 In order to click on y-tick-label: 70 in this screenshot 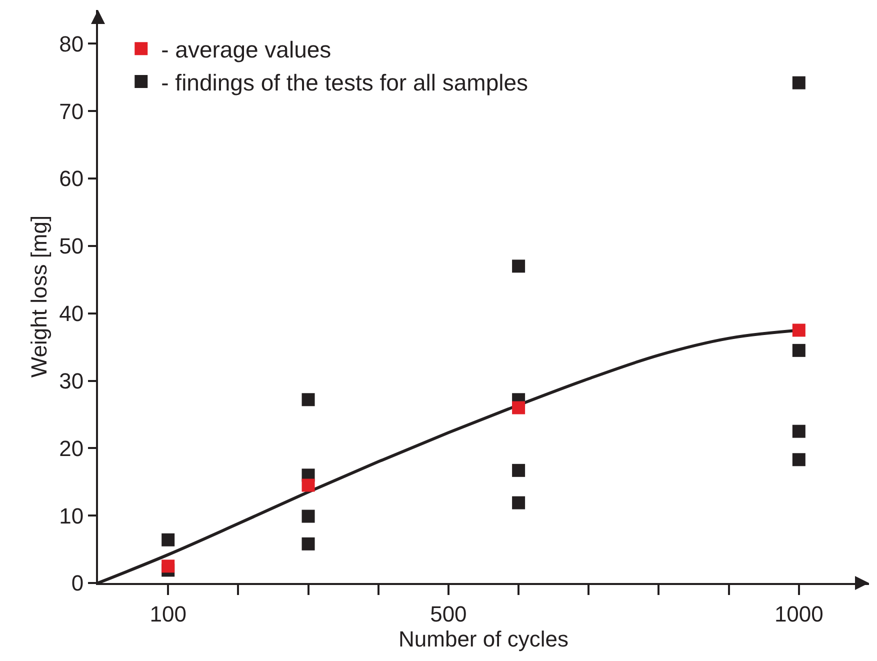, I will do `click(71, 111)`.